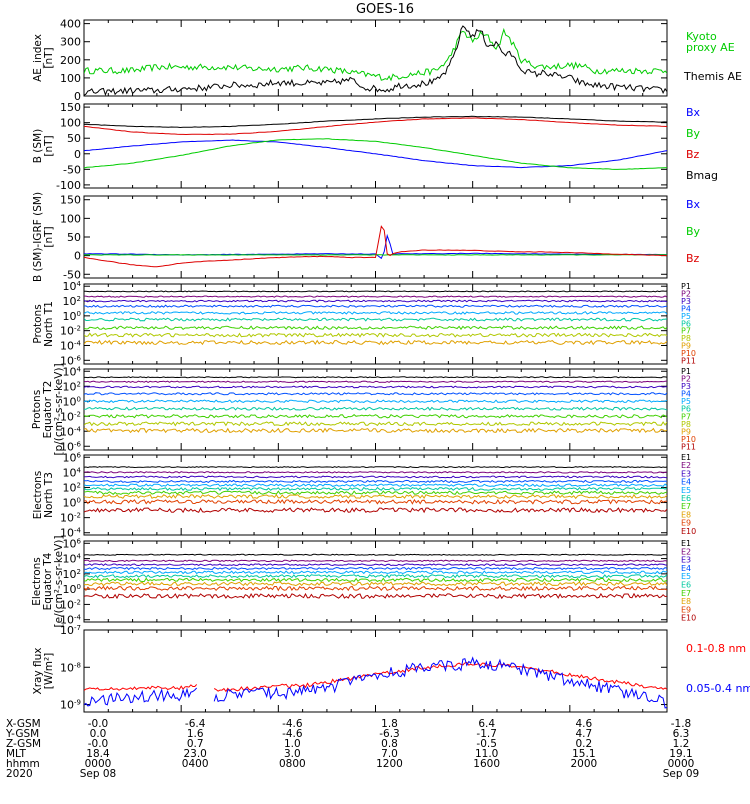  What do you see at coordinates (70, 667) in the screenshot?
I see `y-tick-label: 10-8` at bounding box center [70, 667].